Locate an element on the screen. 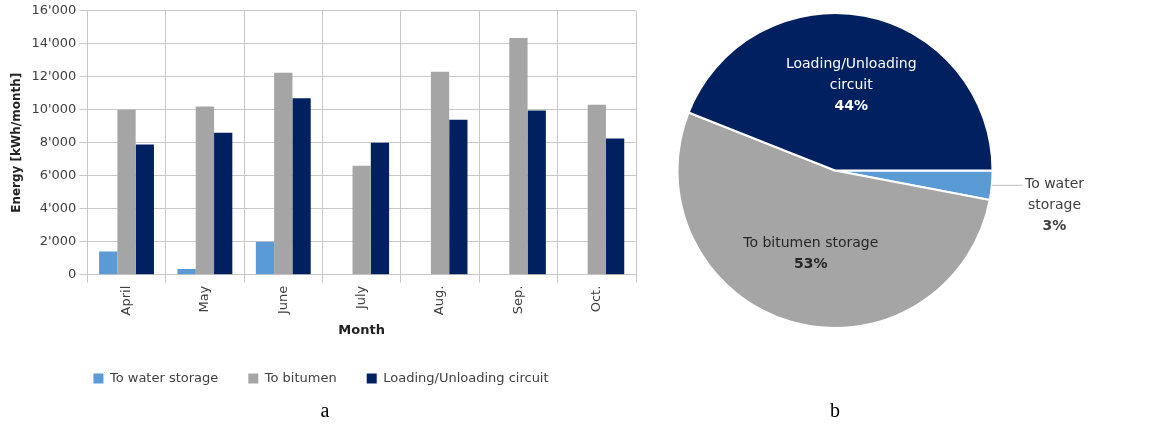  y-tick-label: 2'000 is located at coordinates (58, 241).